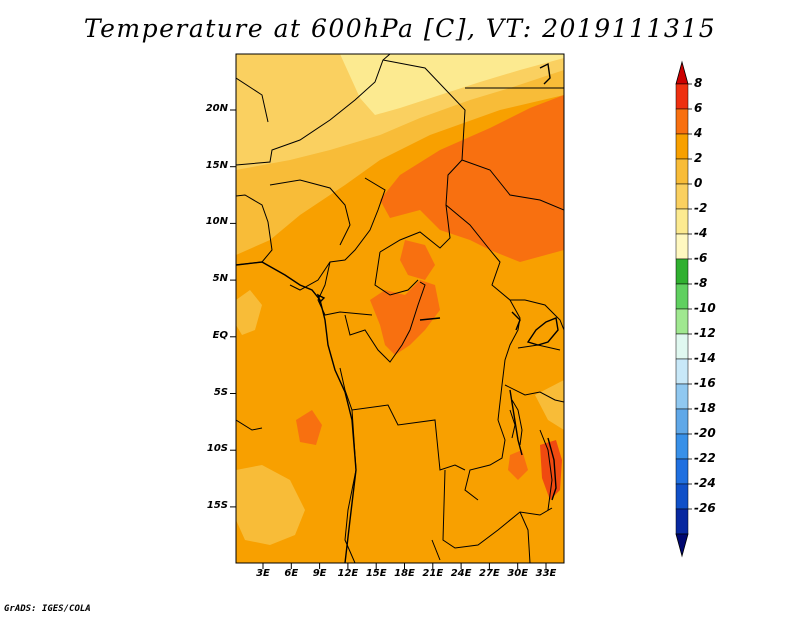  Describe the element at coordinates (698, 158) in the screenshot. I see `colorbar-label: 2` at that location.